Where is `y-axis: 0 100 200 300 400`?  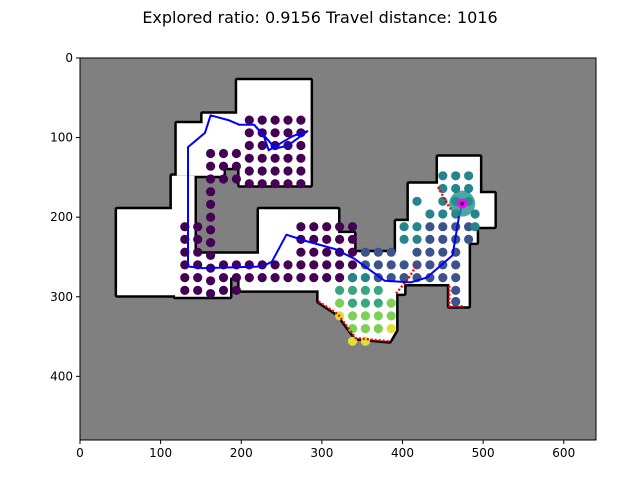
y-axis: 0 100 200 300 400 is located at coordinates (65, 217).